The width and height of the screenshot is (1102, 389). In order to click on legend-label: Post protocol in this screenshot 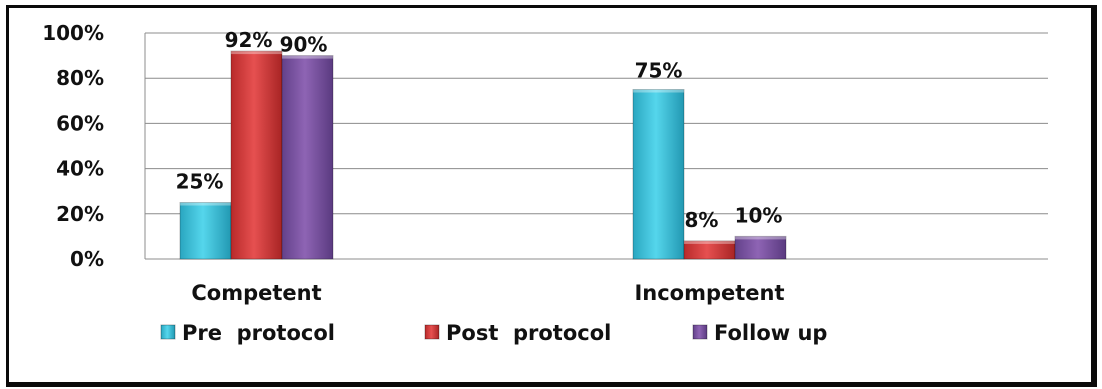, I will do `click(528, 333)`.